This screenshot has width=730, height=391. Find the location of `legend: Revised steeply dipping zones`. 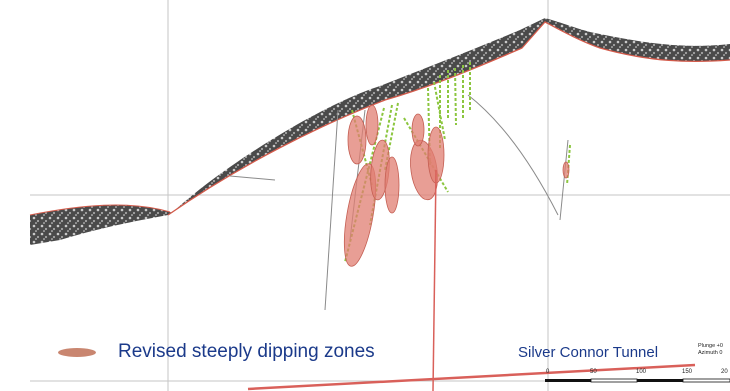

legend: Revised steeply dipping zones is located at coordinates (216, 352).